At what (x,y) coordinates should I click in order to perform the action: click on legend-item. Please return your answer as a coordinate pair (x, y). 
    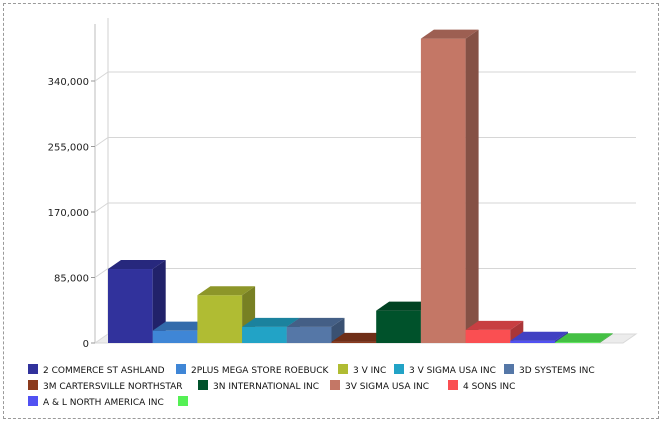
    Looking at the image, I should click on (185, 403).